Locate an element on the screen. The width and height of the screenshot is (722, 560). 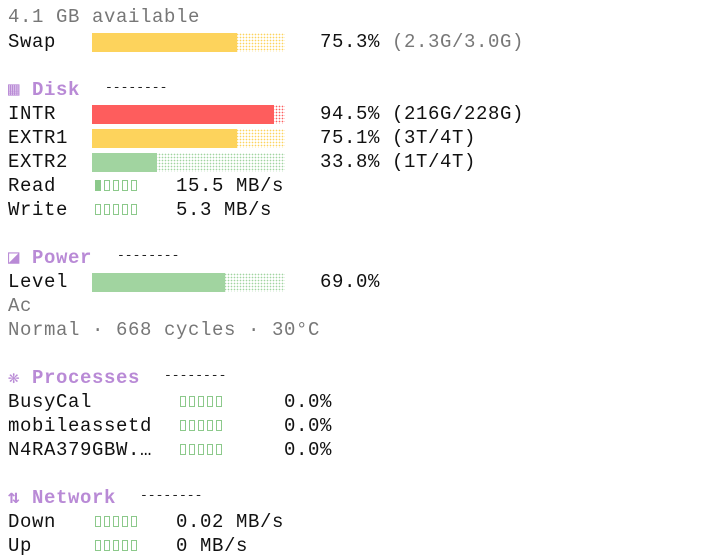
icon: ⇅ is located at coordinates (14, 498).